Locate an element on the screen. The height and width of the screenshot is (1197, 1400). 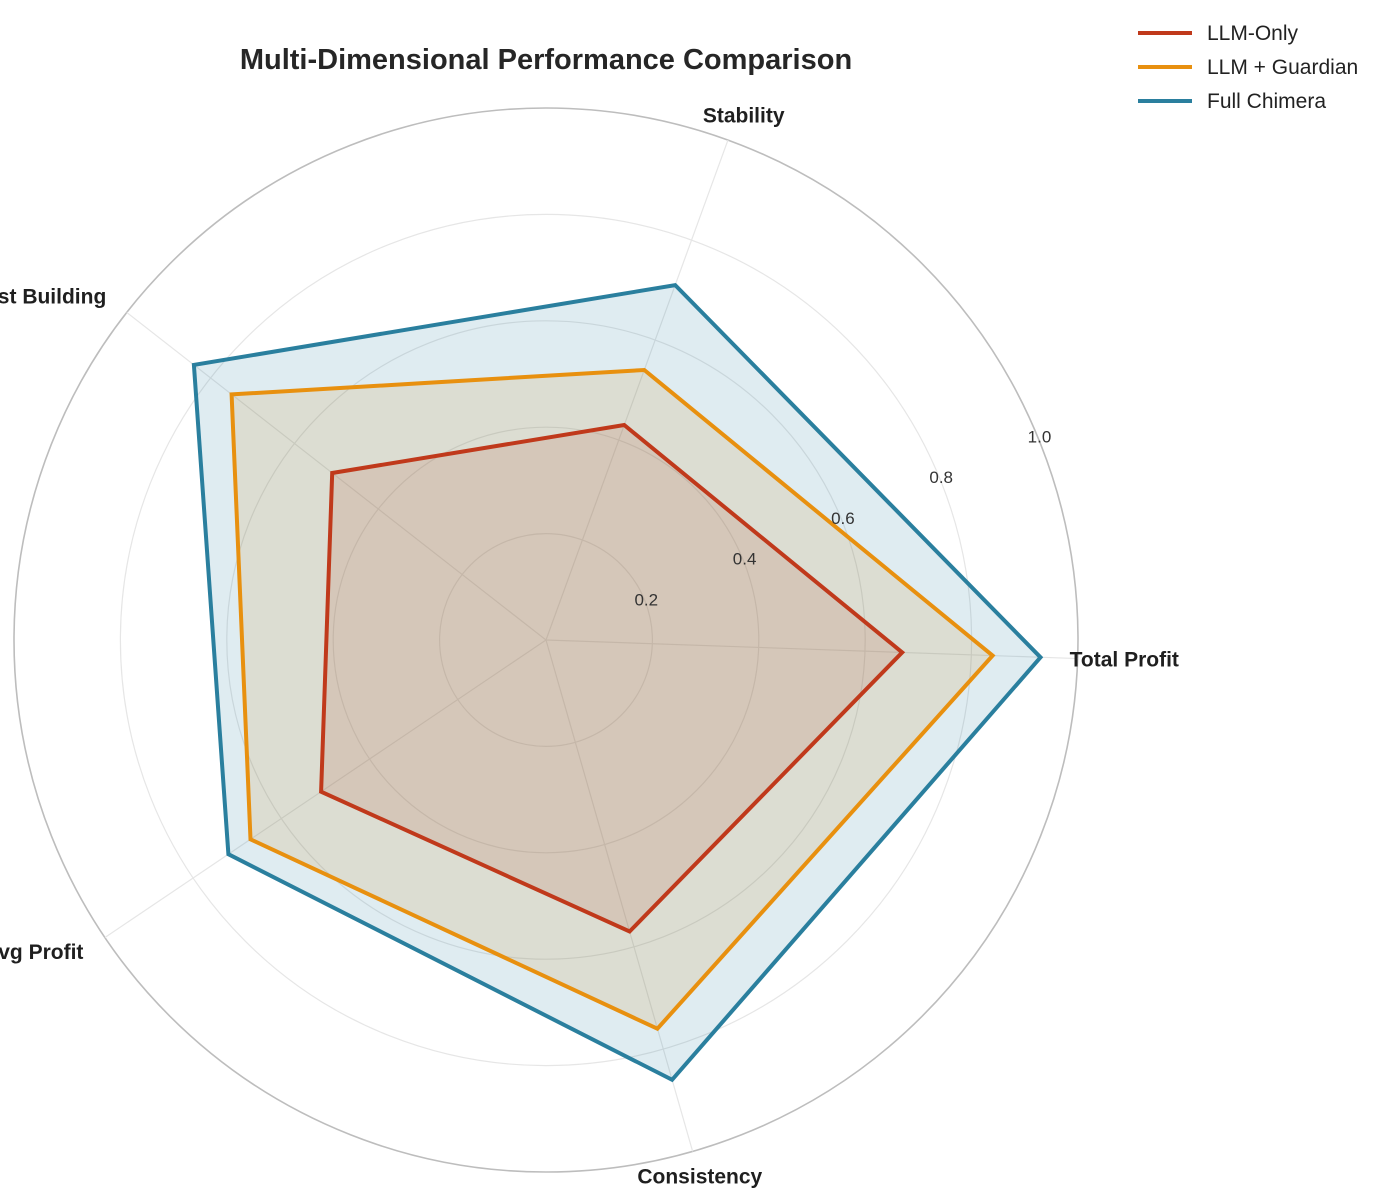
radial-tick-labels: 0.2 0.4 0.6 0.8 1.0 is located at coordinates (842, 518).